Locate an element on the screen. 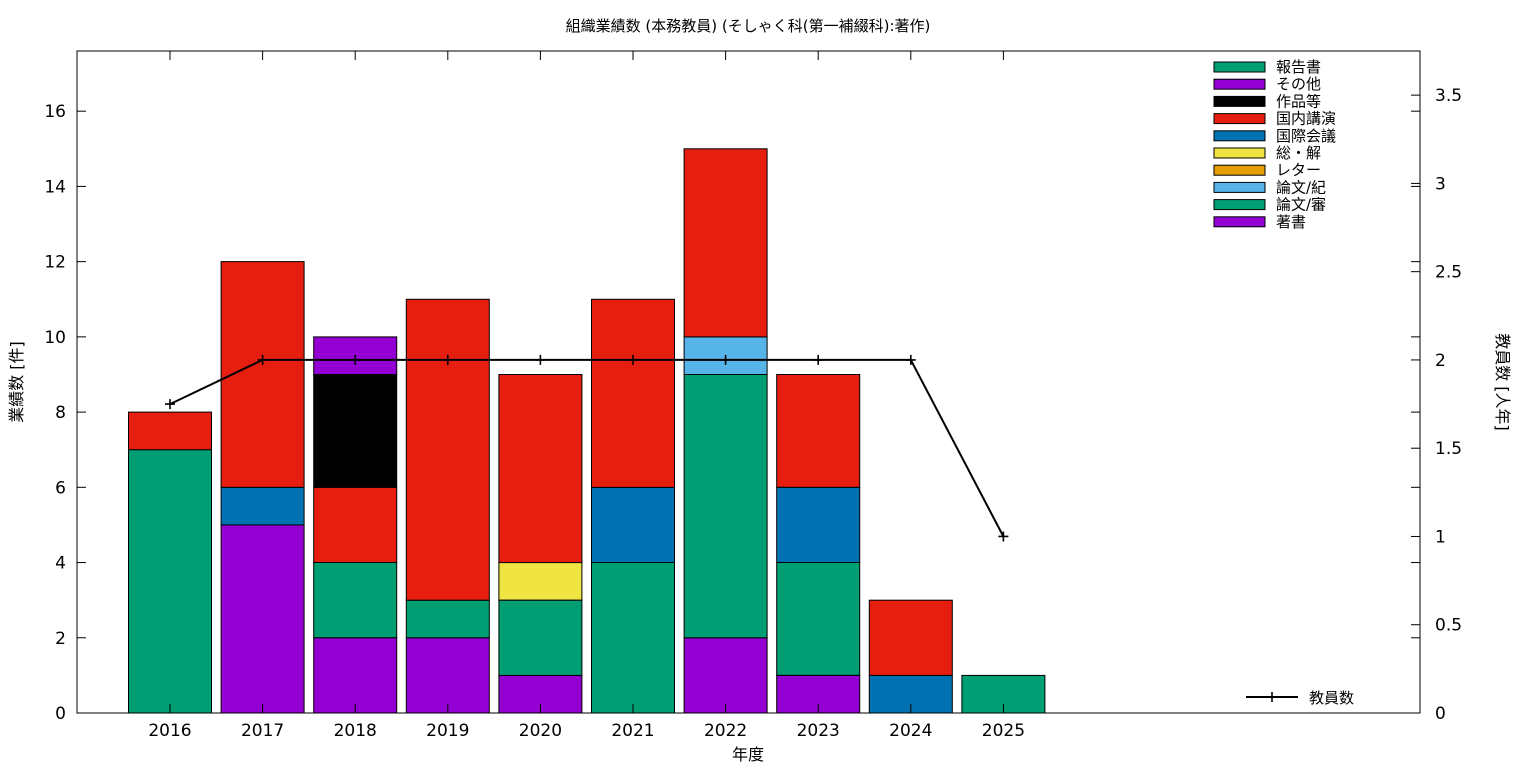 The height and width of the screenshot is (768, 1536). legend-label-2: 論文/紀 is located at coordinates (1301, 187).